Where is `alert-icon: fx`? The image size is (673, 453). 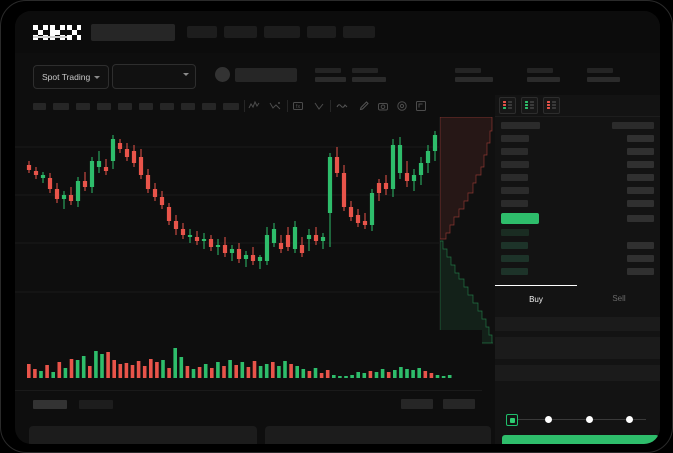
alert-icon: fx is located at coordinates (298, 106).